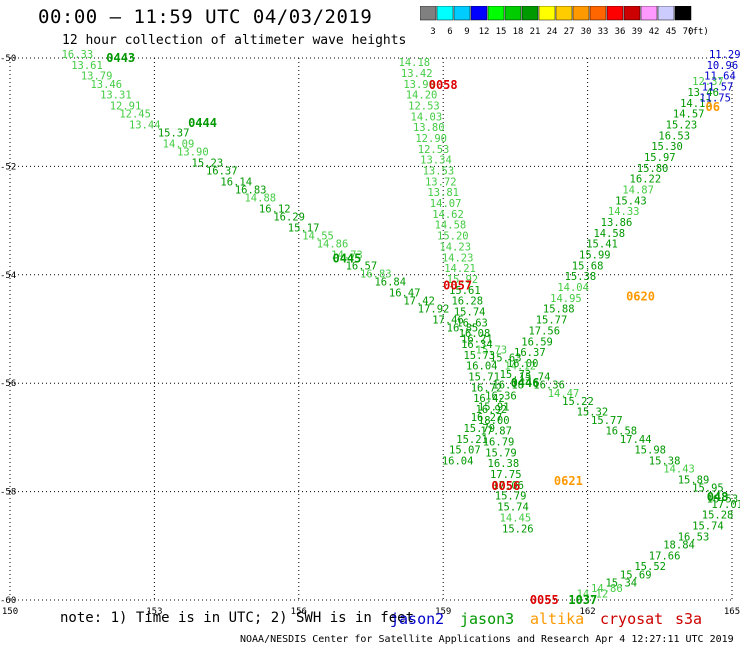  I want to click on pass-time-label: 1037, so click(582, 600).